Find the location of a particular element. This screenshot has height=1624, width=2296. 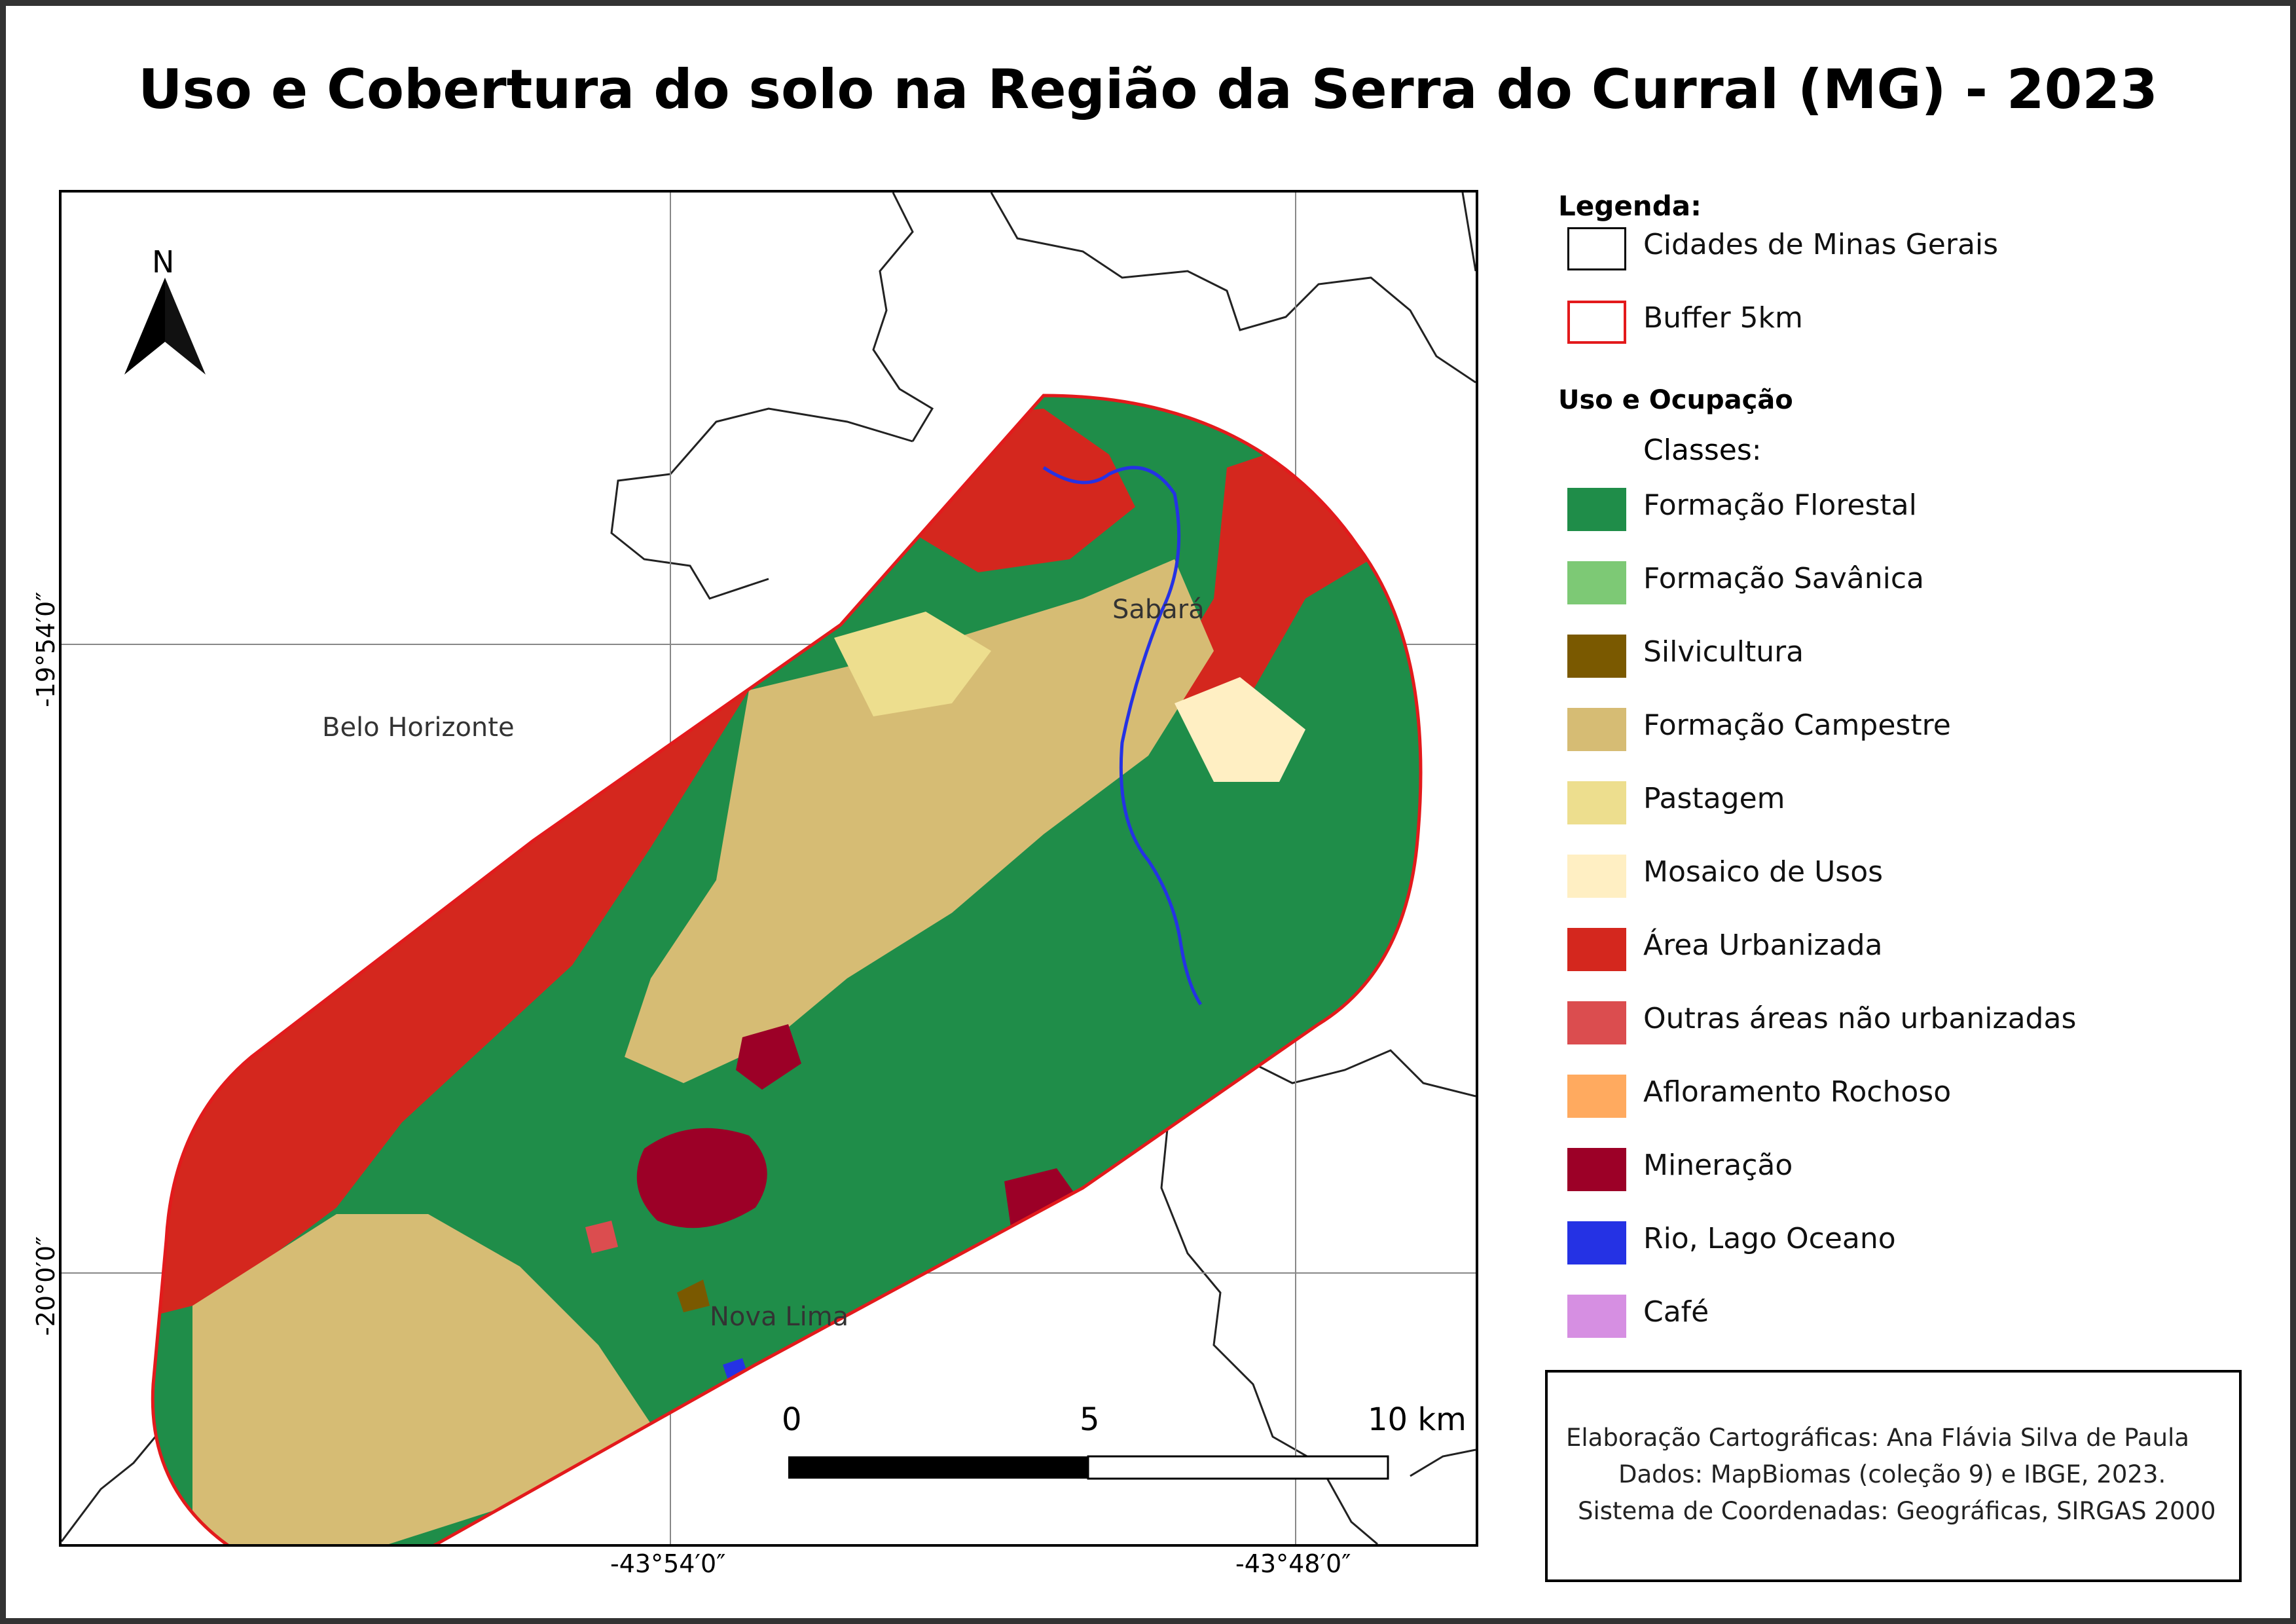

mining-area-main is located at coordinates (701, 1178).